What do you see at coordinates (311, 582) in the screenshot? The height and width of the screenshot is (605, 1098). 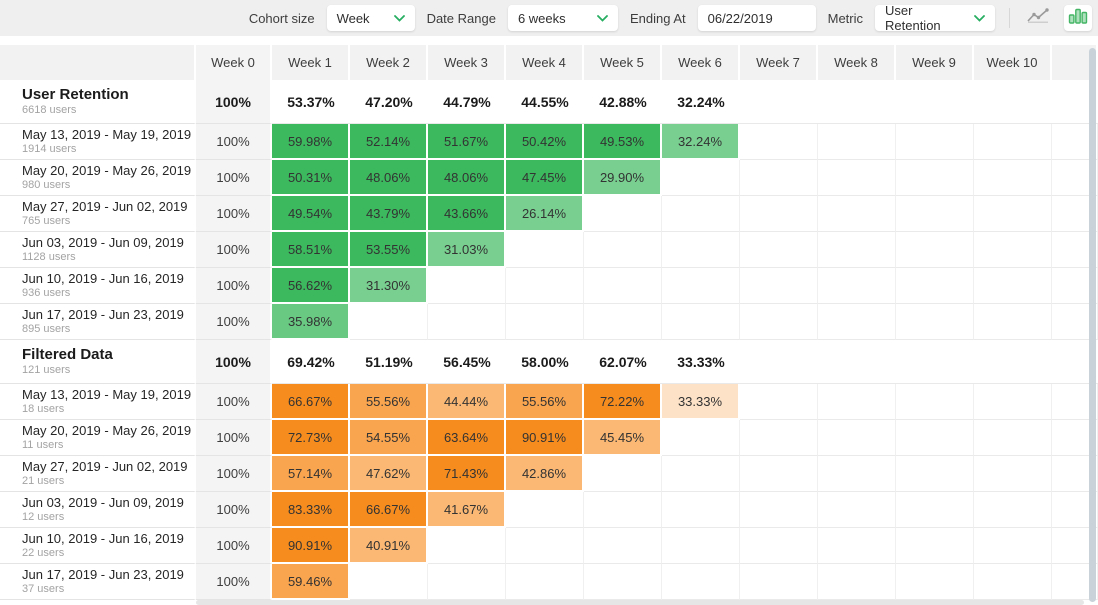 I see `retention-value-cell: 59.46%` at bounding box center [311, 582].